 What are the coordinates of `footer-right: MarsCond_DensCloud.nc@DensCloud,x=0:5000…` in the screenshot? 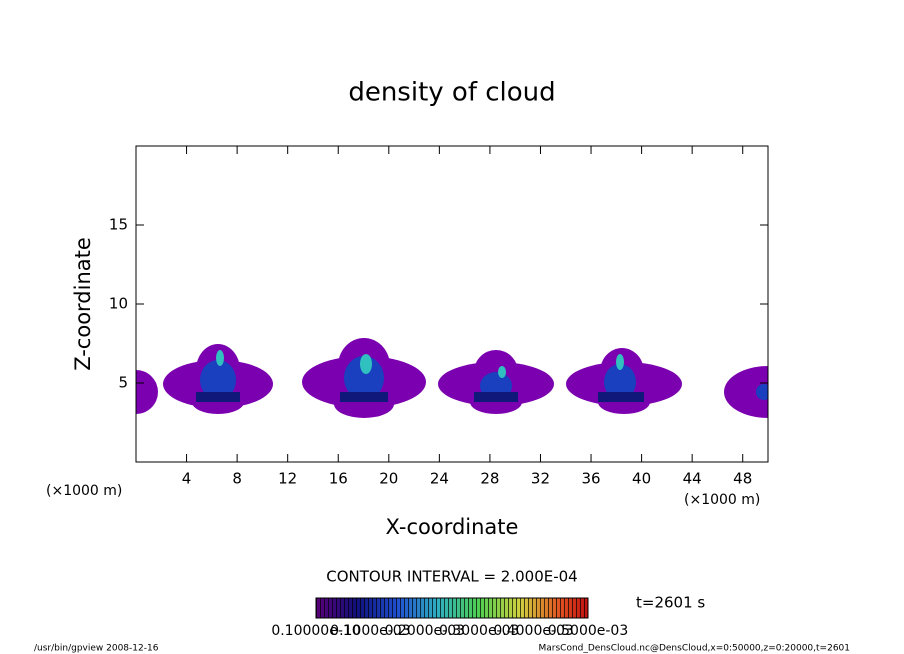 It's located at (695, 649).